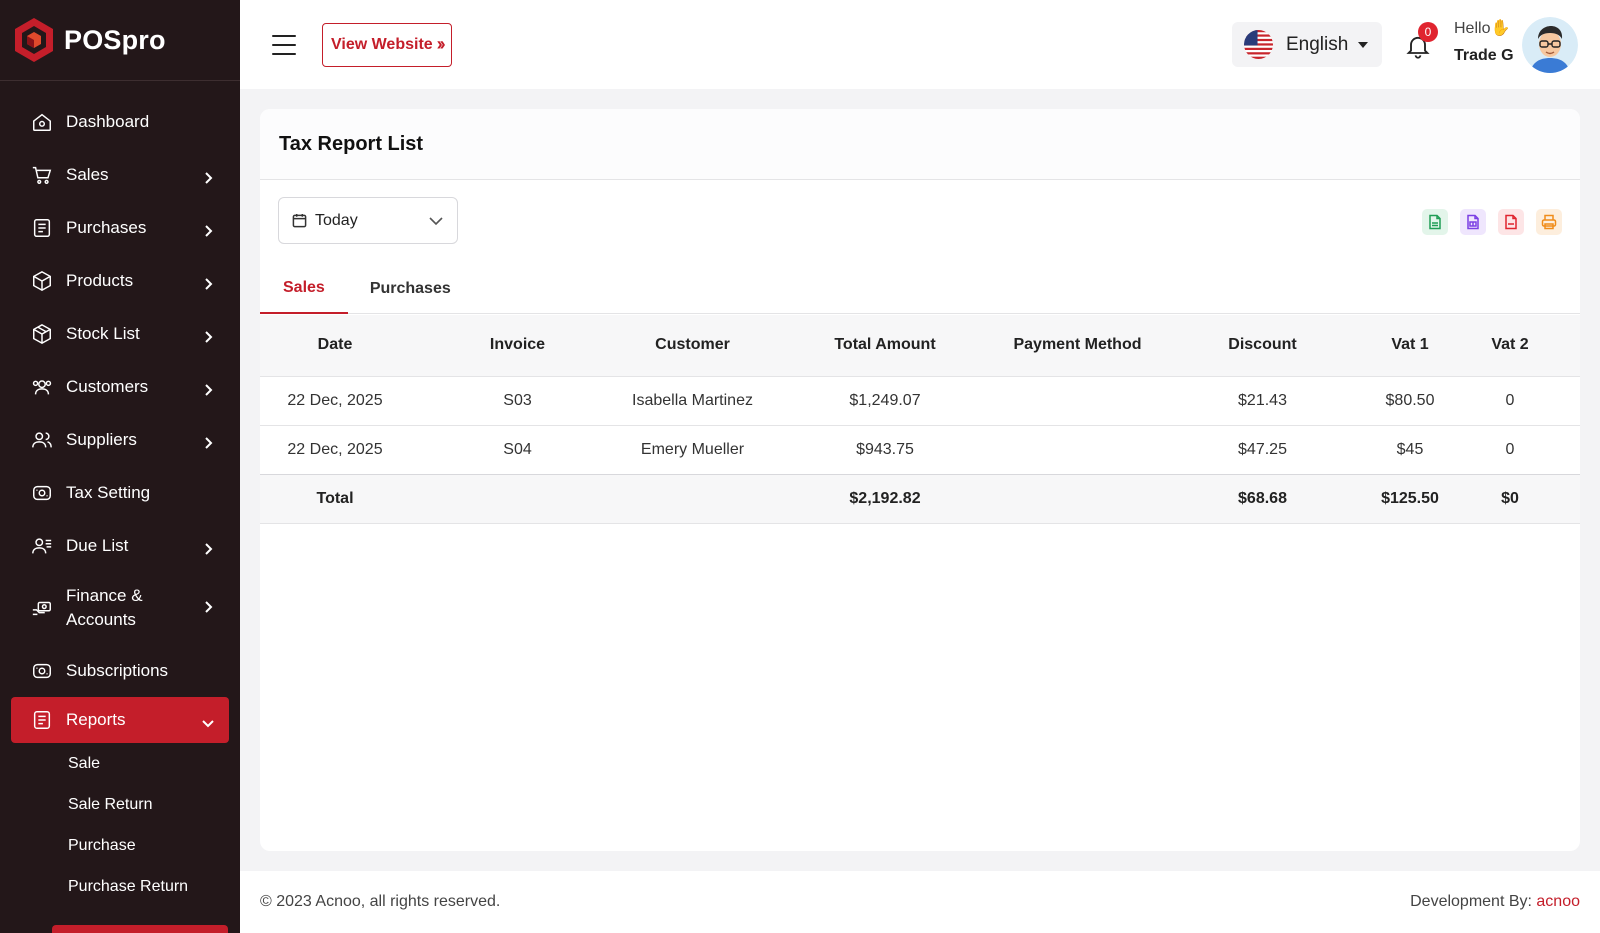 The width and height of the screenshot is (1600, 933). What do you see at coordinates (97, 545) in the screenshot?
I see `sidebar-item-label: Due List` at bounding box center [97, 545].